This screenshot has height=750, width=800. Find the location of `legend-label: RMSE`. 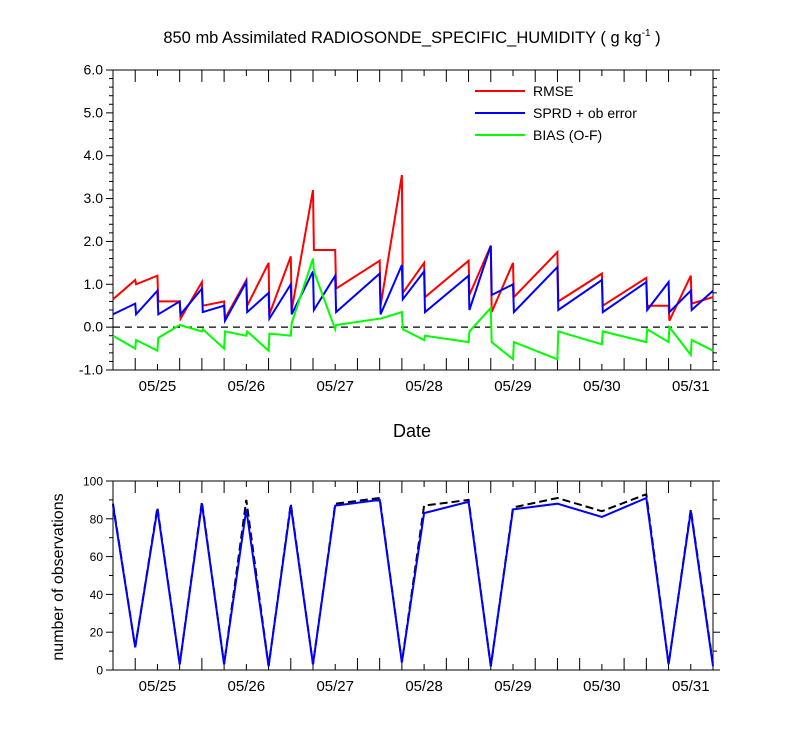

legend-label: RMSE is located at coordinates (553, 91).